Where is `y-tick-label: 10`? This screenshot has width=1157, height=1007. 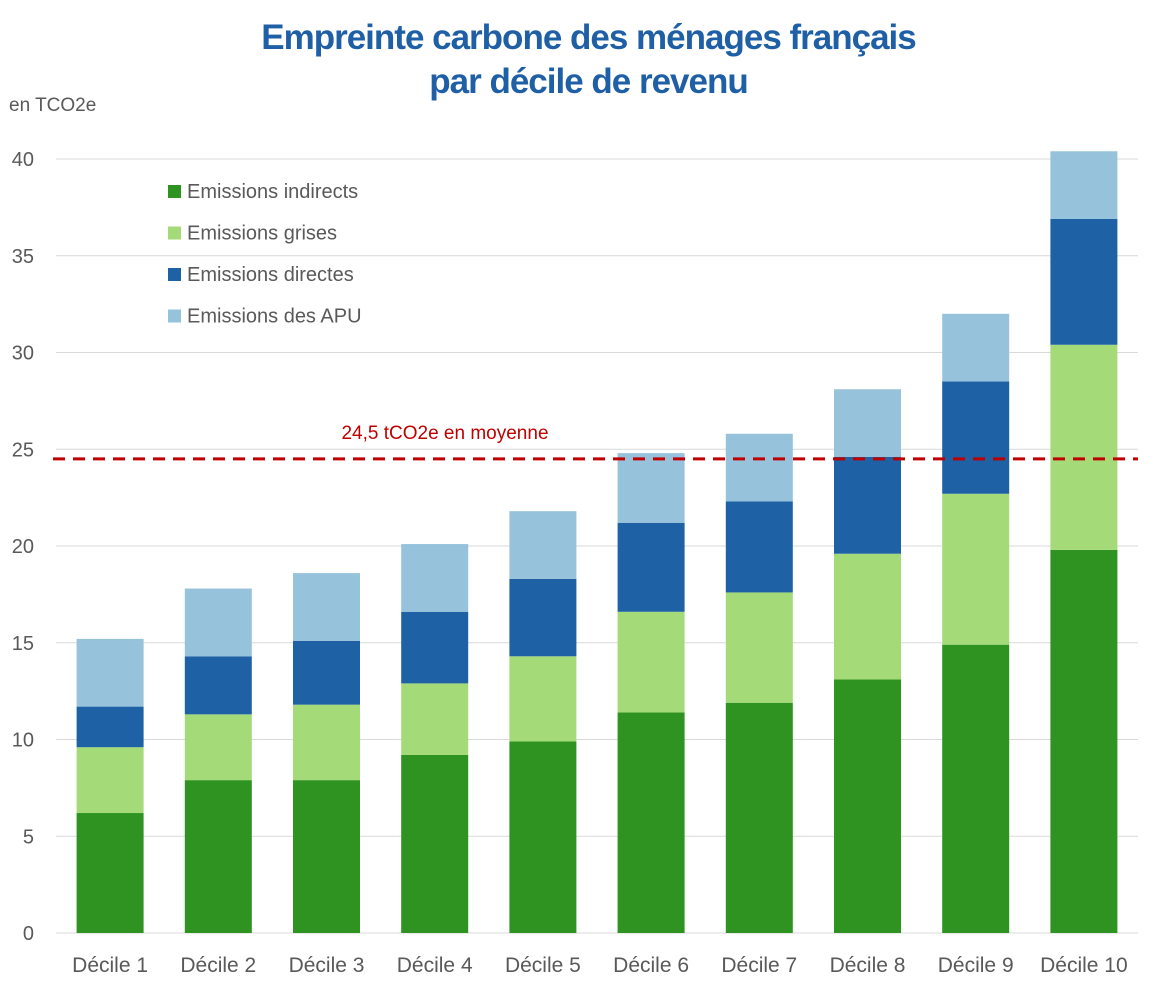 y-tick-label: 10 is located at coordinates (23, 741).